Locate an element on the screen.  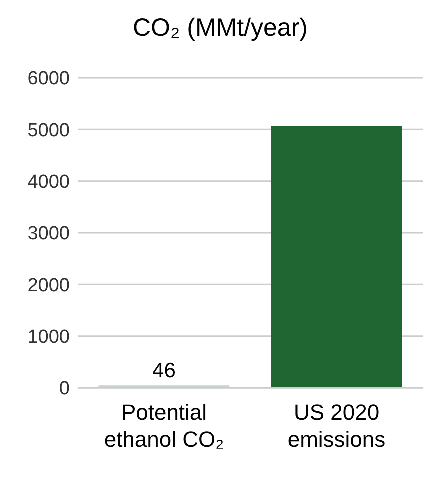
y-tick-label: 1000 is located at coordinates (49, 337).